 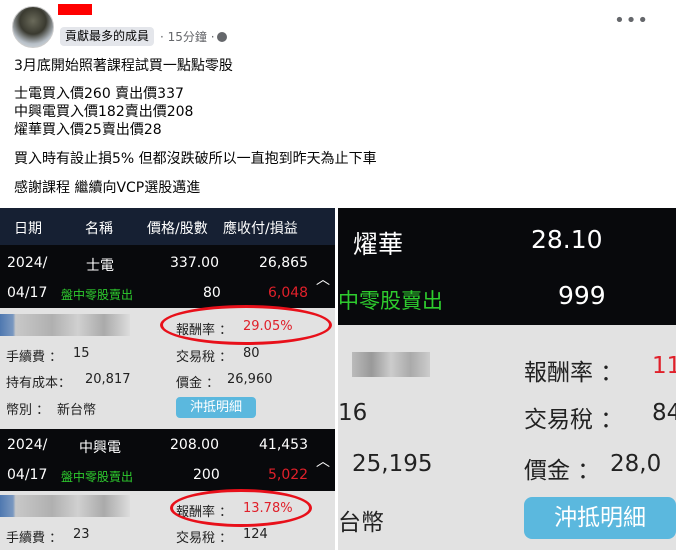 What do you see at coordinates (123, 66) in the screenshot?
I see `post-line: 3月底開始照著課程試買一點點零股` at bounding box center [123, 66].